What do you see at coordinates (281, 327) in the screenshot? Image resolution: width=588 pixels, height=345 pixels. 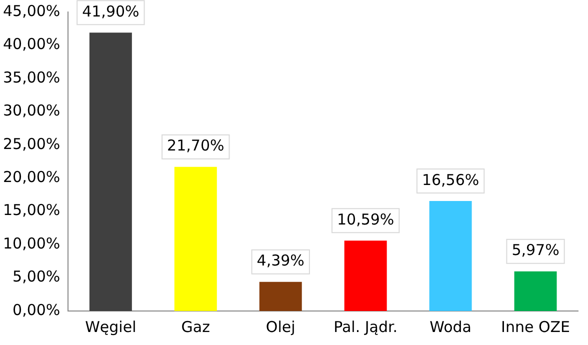 I see `x-tick-label: Olej` at bounding box center [281, 327].